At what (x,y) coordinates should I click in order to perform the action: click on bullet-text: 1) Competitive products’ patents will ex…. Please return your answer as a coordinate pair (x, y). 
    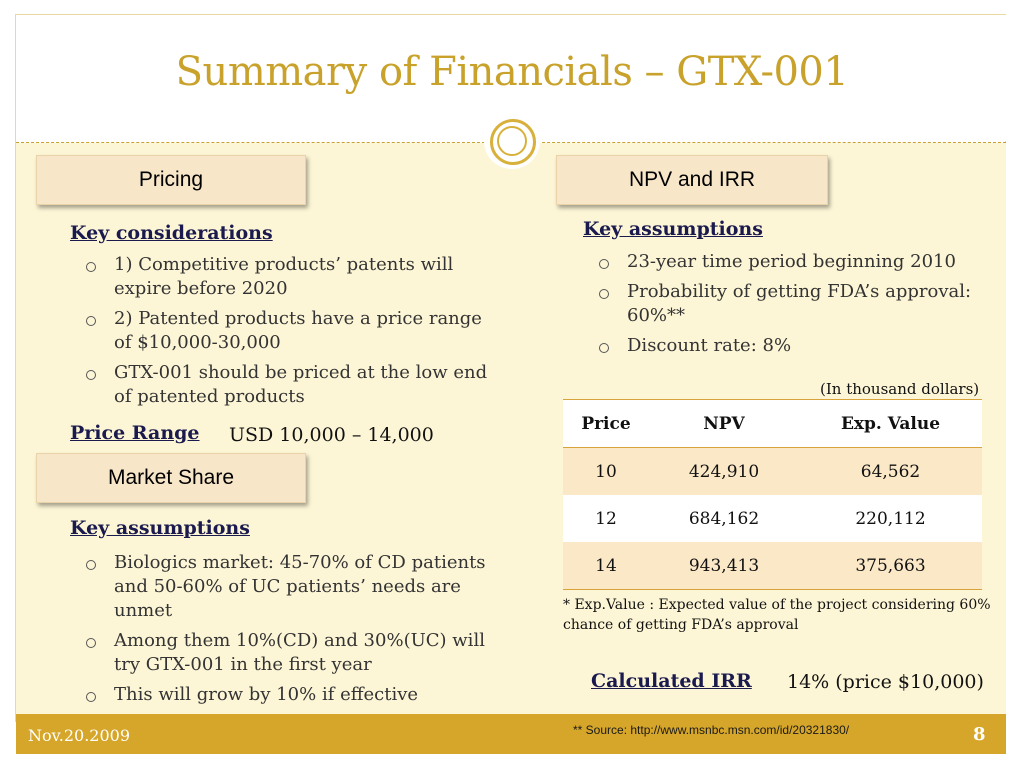
    Looking at the image, I should click on (284, 276).